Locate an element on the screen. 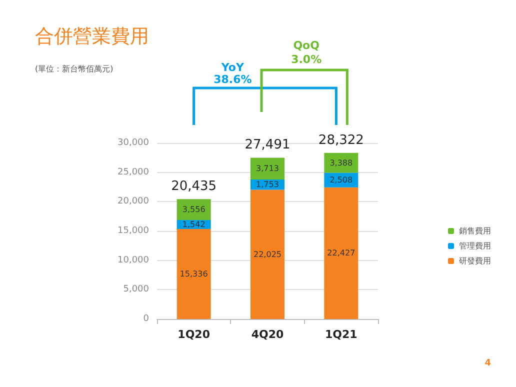  data-label: 3,556 is located at coordinates (194, 209).